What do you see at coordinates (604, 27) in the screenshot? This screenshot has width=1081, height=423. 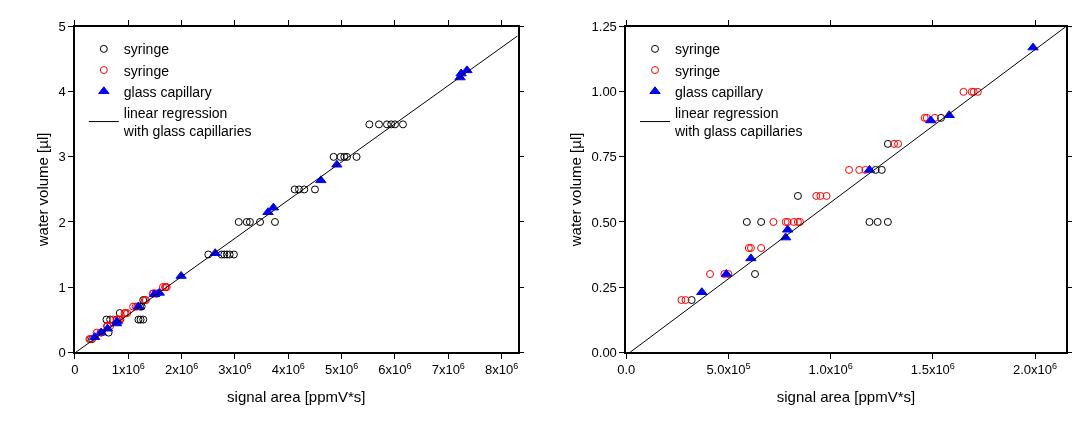 I see `y-tick-label: 1.25` at bounding box center [604, 27].